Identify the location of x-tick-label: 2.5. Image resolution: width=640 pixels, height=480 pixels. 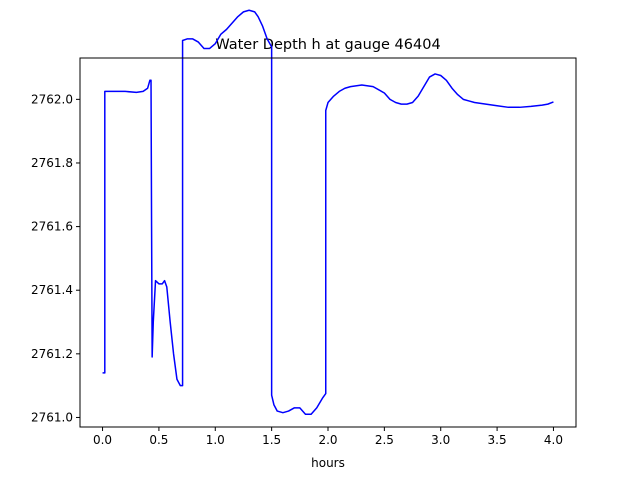
(384, 440).